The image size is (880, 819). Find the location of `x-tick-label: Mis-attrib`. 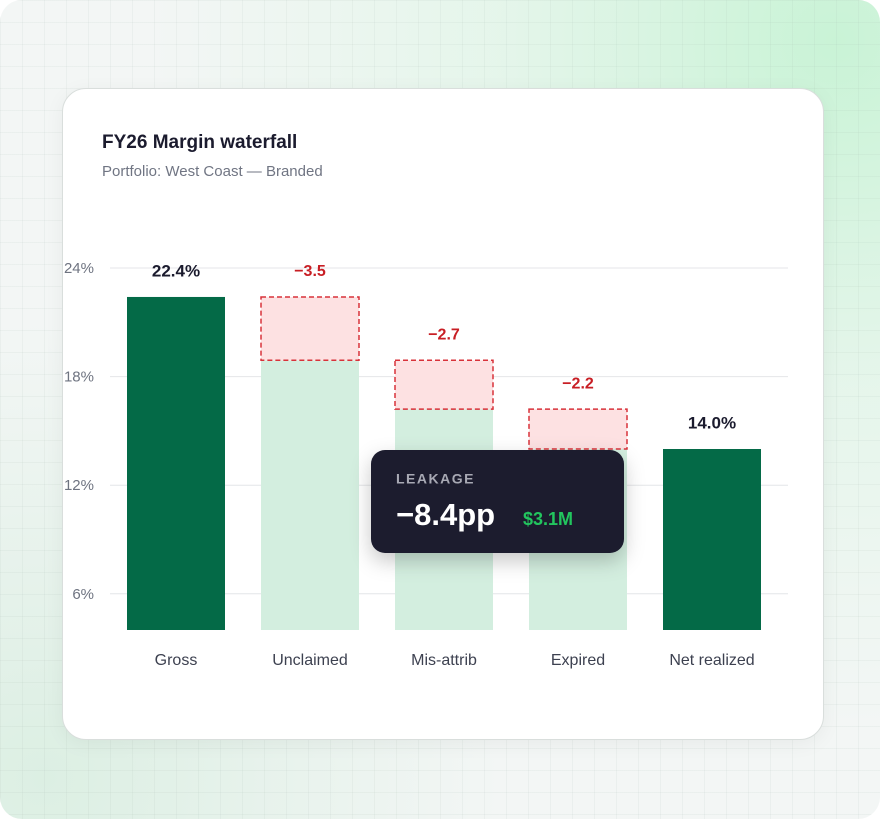

x-tick-label: Mis-attrib is located at coordinates (444, 660).